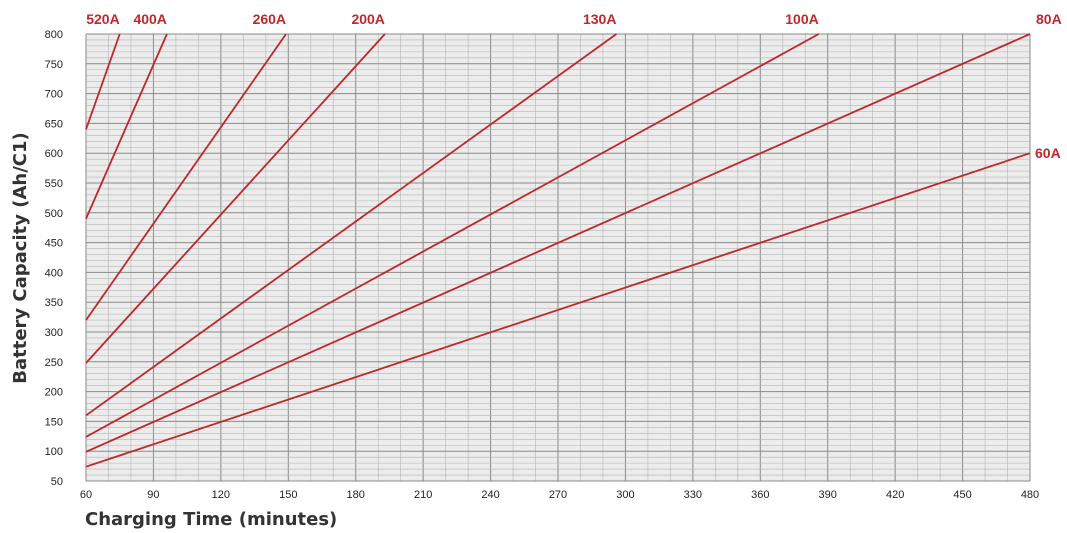 The height and width of the screenshot is (533, 1067). Describe the element at coordinates (54, 244) in the screenshot. I see `y-tick-label: 450` at that location.